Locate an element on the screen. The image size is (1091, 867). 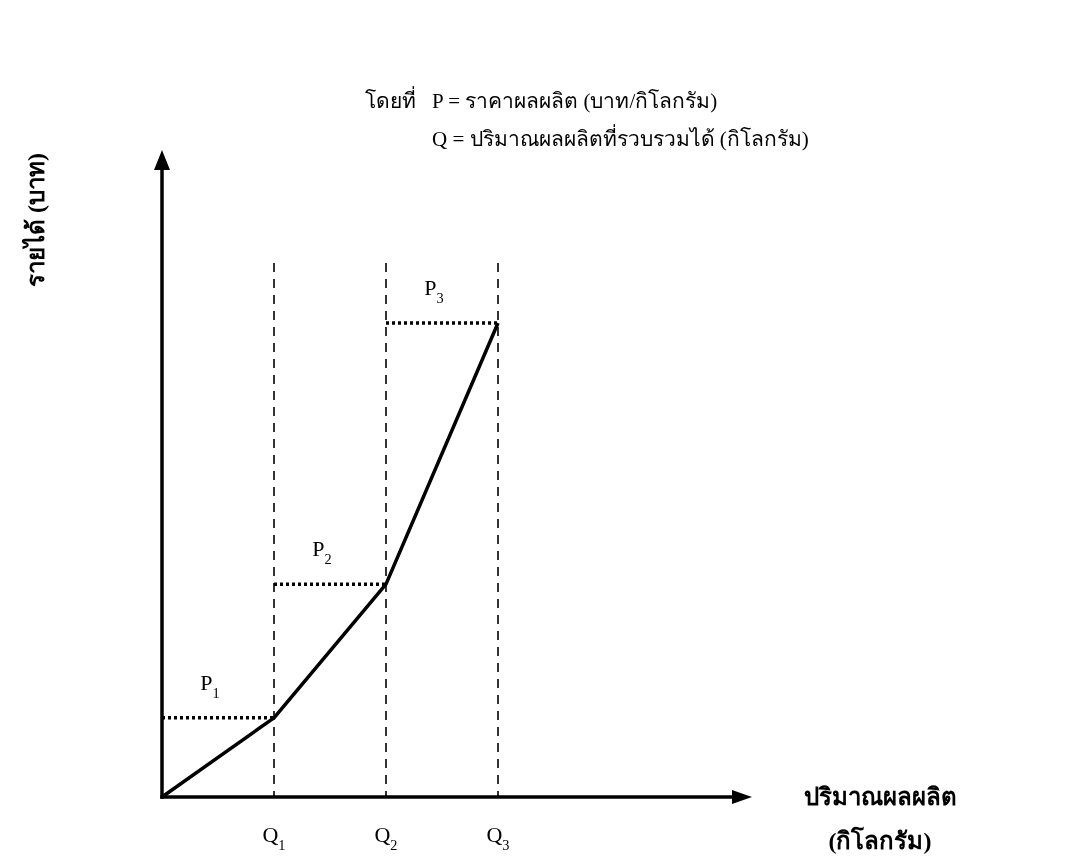
text: ปริมาณผลผลิต (กิโลกรัม) is located at coordinates (880, 819).